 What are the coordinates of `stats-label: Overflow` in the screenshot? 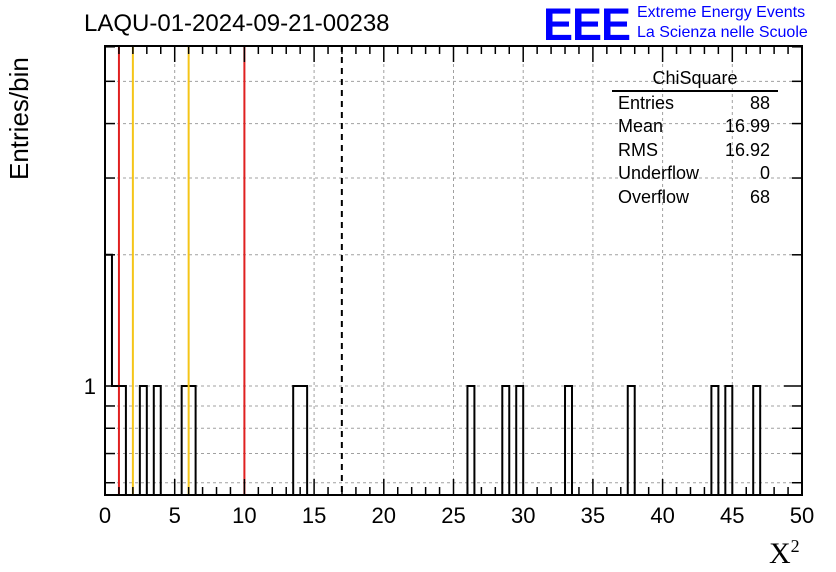 It's located at (654, 196).